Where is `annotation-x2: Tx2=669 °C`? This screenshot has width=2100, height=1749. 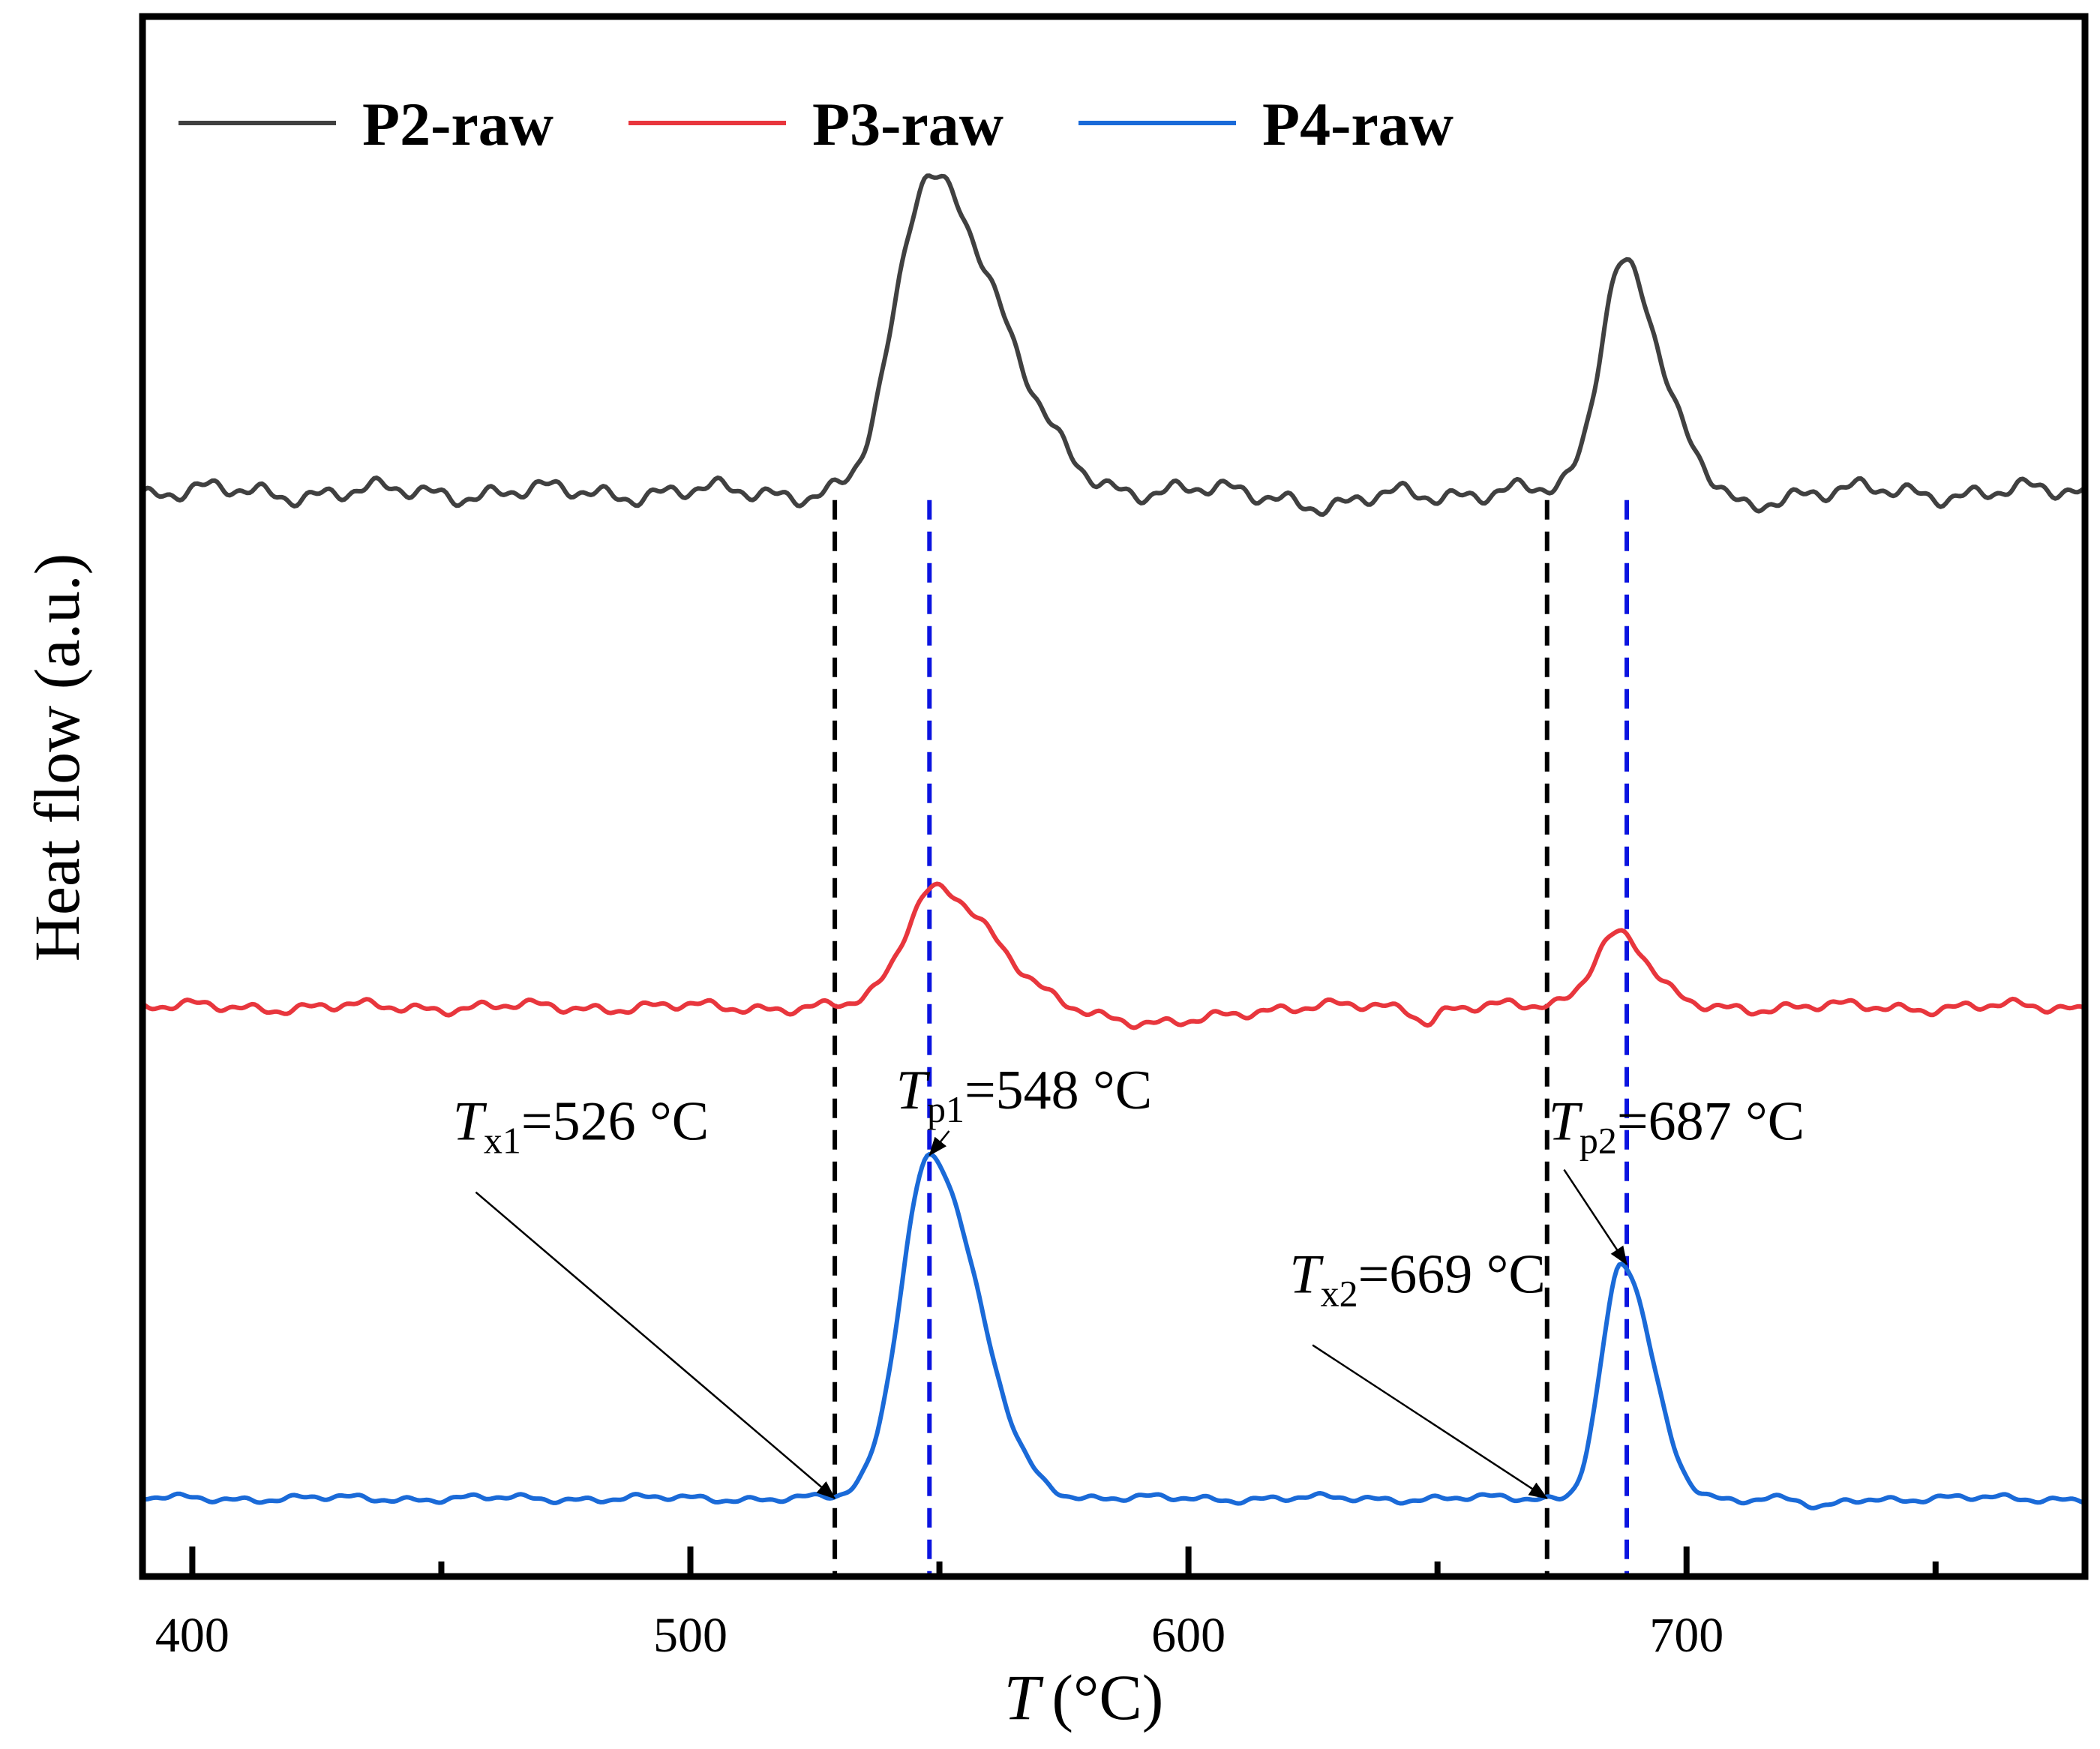
annotation-x2: Tx2=669 °C is located at coordinates (1418, 1372).